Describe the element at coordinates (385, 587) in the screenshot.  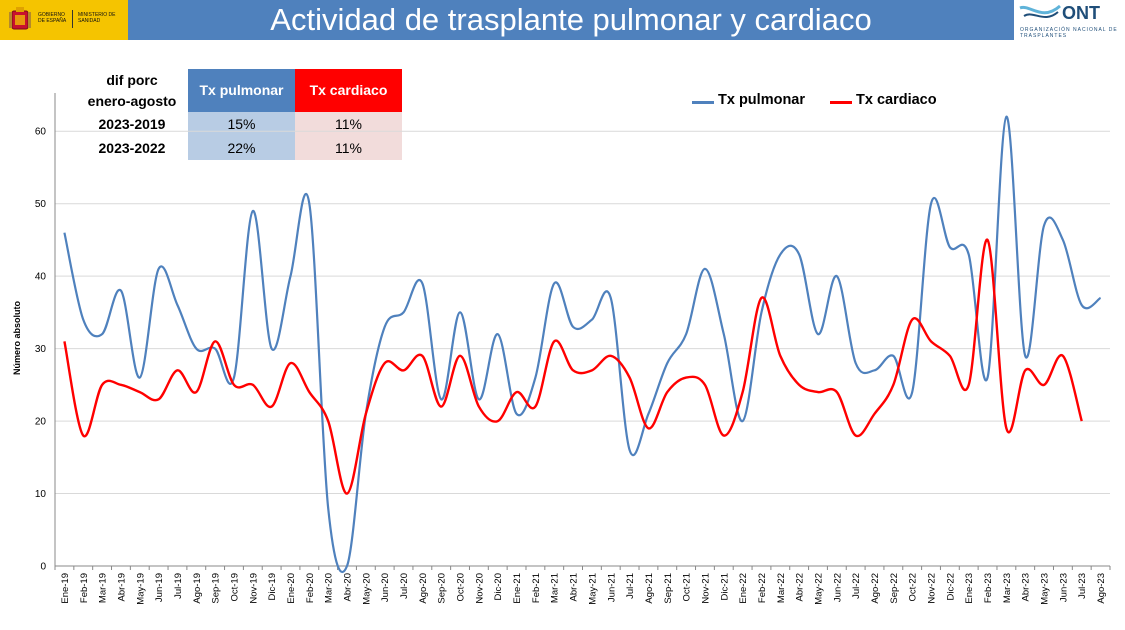
I see `x-tick-label: Jun-20` at that location.